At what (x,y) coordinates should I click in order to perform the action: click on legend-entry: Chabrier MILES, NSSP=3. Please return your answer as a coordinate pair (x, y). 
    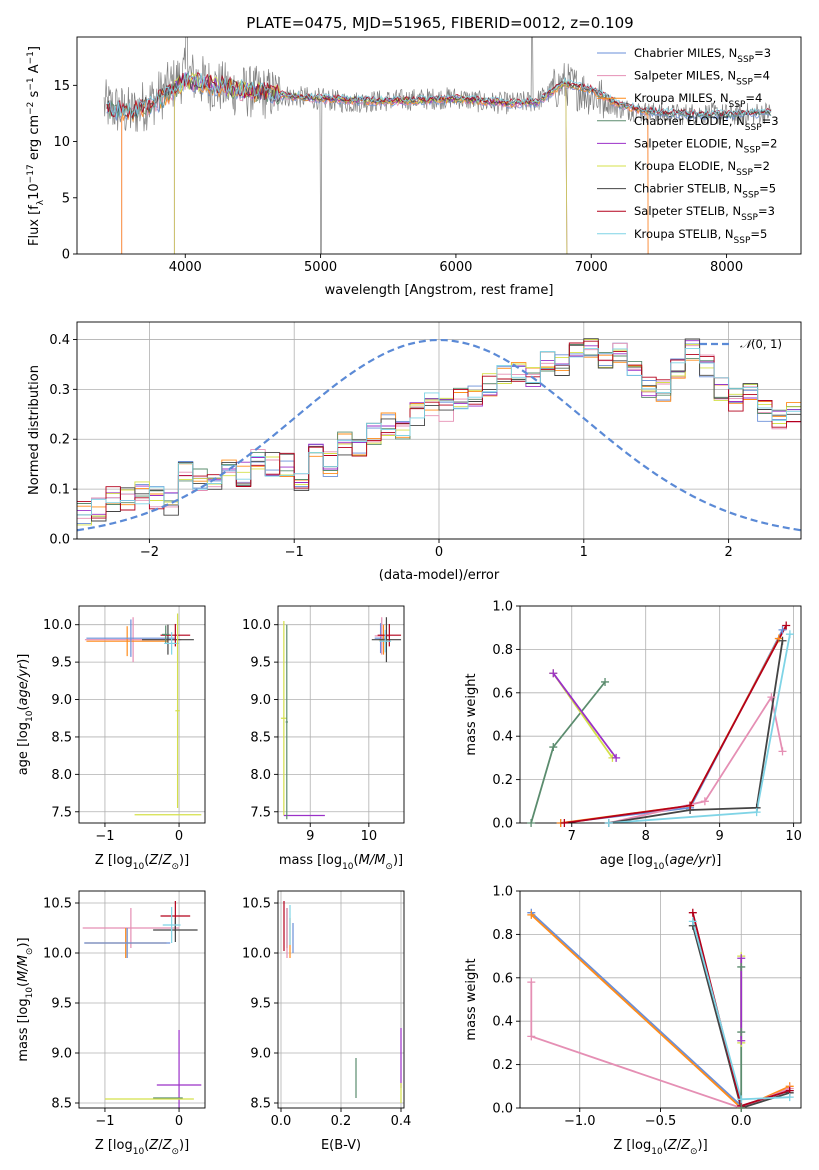
    Looking at the image, I should click on (702, 55).